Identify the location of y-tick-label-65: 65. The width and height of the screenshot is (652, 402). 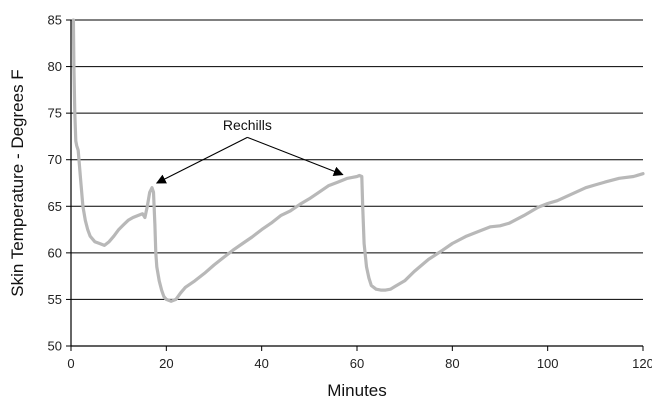
(55, 206).